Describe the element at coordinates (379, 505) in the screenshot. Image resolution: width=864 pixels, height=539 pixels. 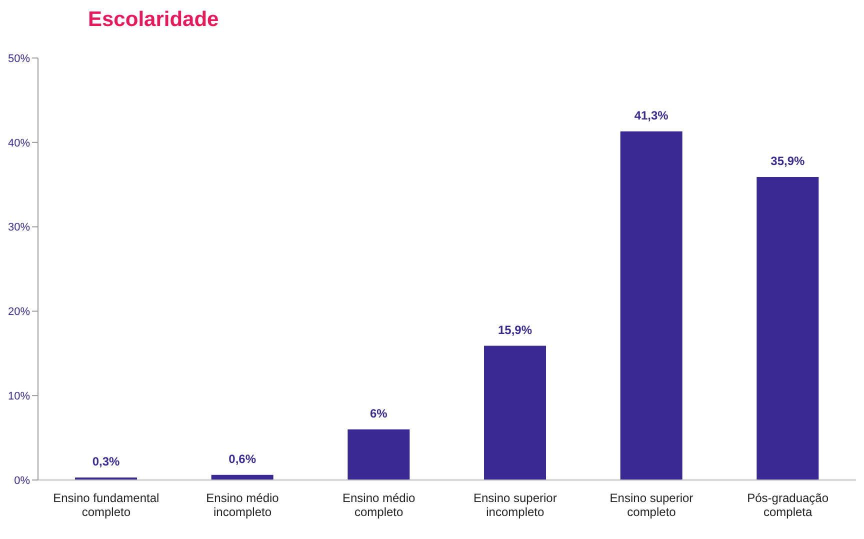
I see `x-tick-label: Ensino médio completo` at that location.